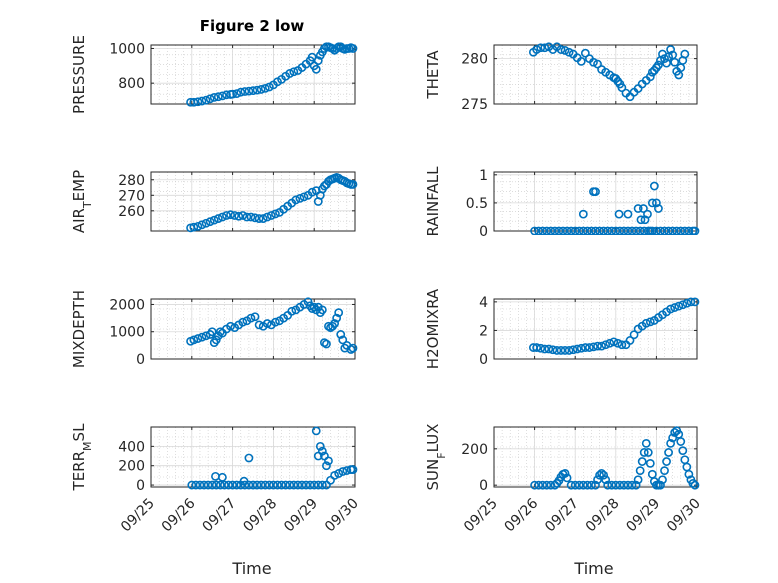 Image resolution: width=778 pixels, height=583 pixels. Describe the element at coordinates (301, 516) in the screenshot. I see `x-tick-label: 09/29` at that location.